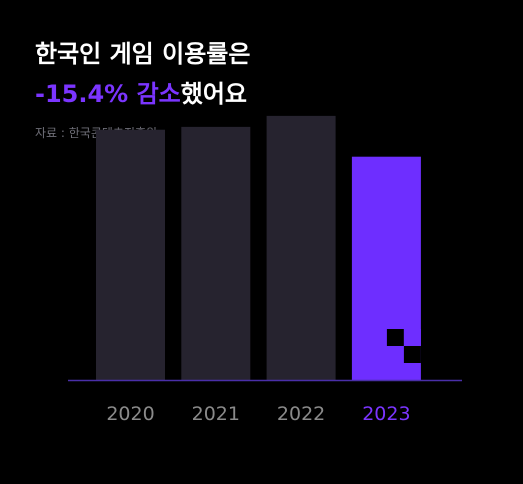  I want to click on bar-2020, so click(130, 254).